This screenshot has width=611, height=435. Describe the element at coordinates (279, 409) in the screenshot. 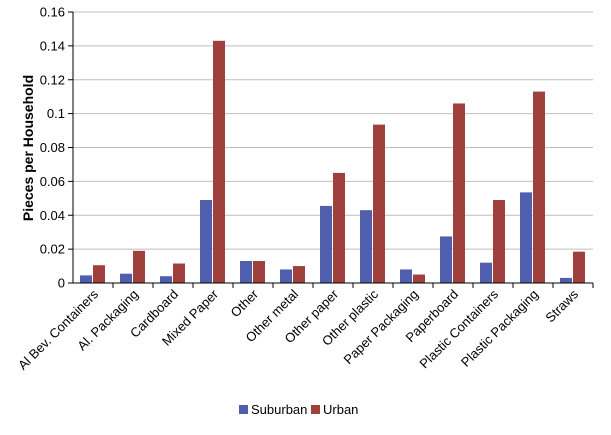

I see `legend-label-suburban: Suburban` at that location.